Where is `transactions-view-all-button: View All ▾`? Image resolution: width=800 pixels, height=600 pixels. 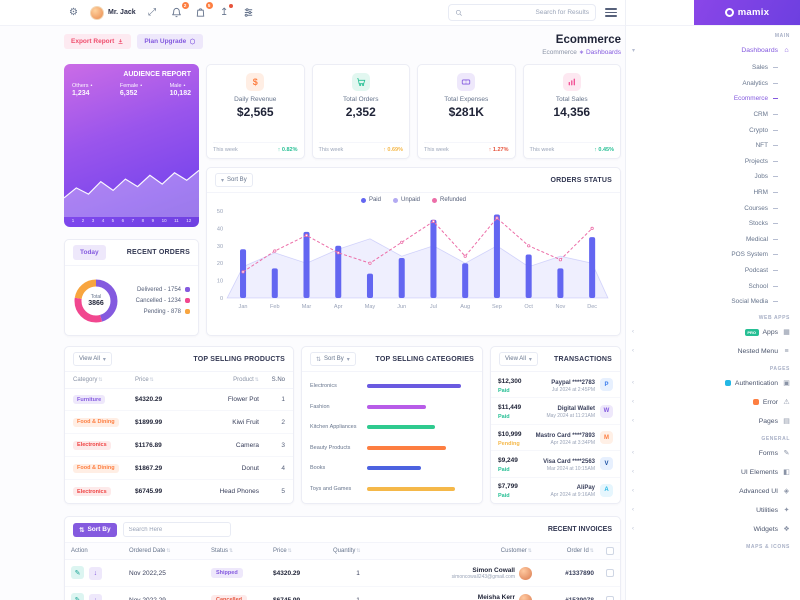
transactions-view-all-button: View All ▾ is located at coordinates (518, 359).